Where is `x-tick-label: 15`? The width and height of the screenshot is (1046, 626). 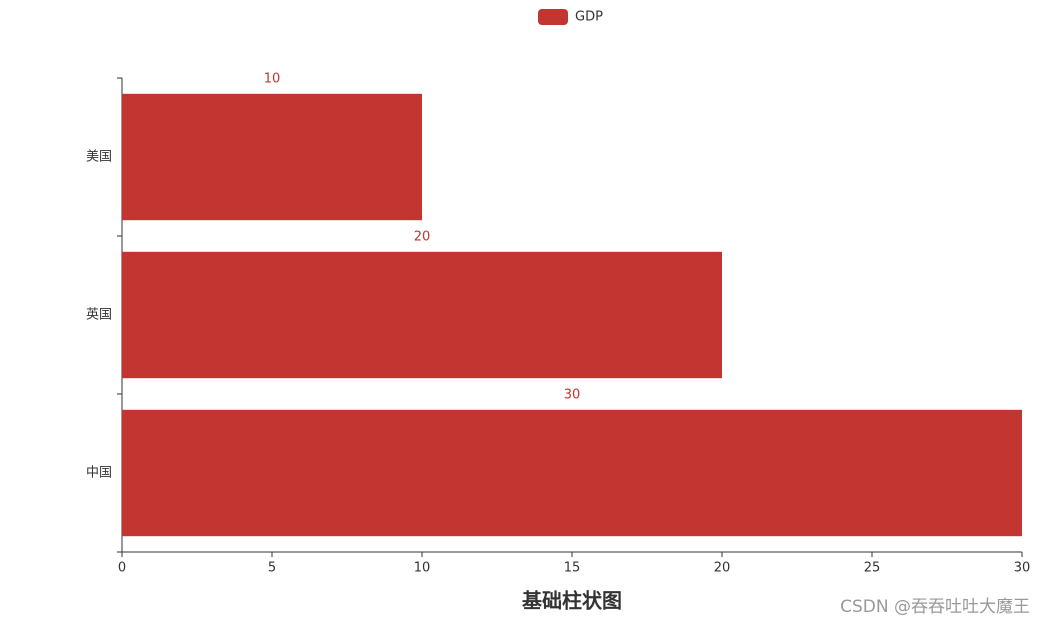 x-tick-label: 15 is located at coordinates (572, 568).